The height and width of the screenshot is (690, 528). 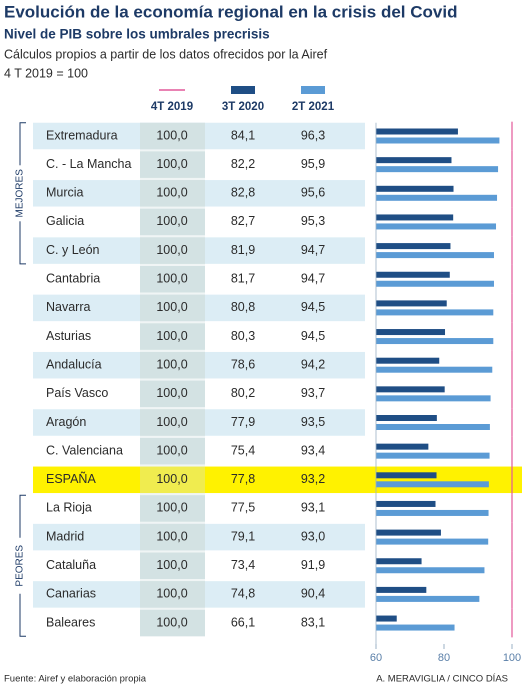 I want to click on value-label: 93,1, so click(x=313, y=508).